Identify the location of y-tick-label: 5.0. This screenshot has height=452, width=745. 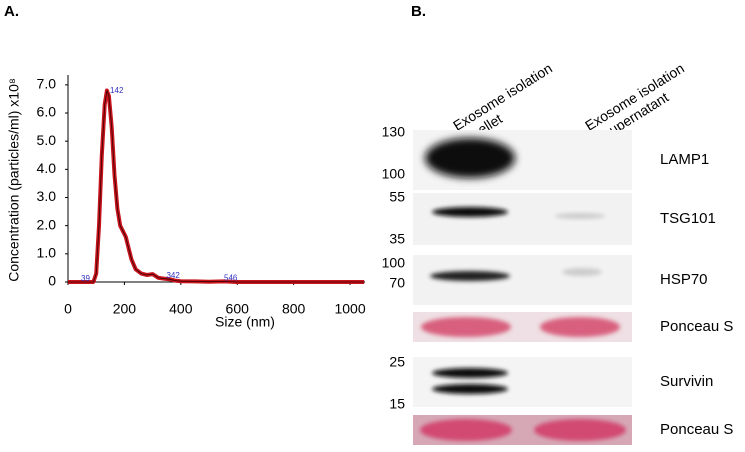
(47, 140).